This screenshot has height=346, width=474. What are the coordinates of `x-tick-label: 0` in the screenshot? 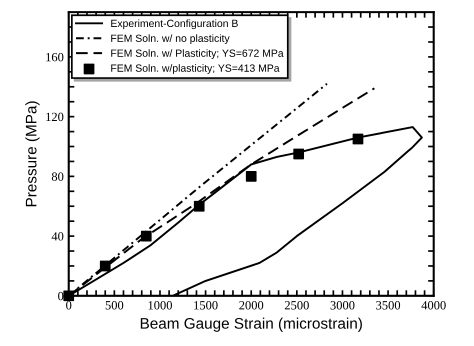 It's located at (69, 305).